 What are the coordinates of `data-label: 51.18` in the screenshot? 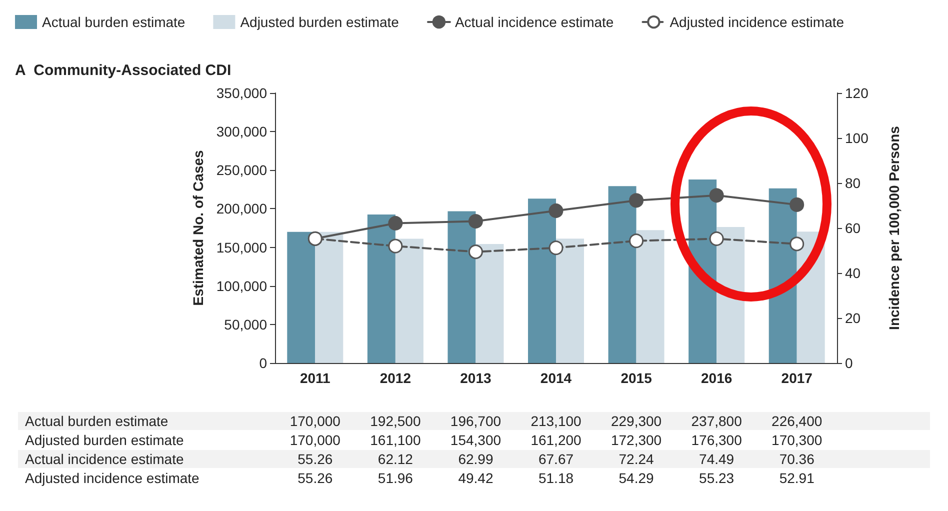 It's located at (556, 478).